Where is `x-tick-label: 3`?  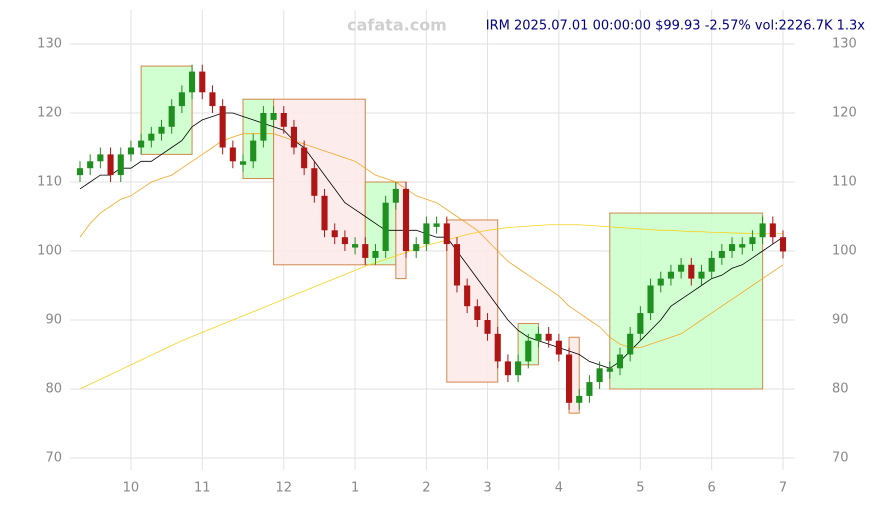 x-tick-label: 3 is located at coordinates (487, 488).